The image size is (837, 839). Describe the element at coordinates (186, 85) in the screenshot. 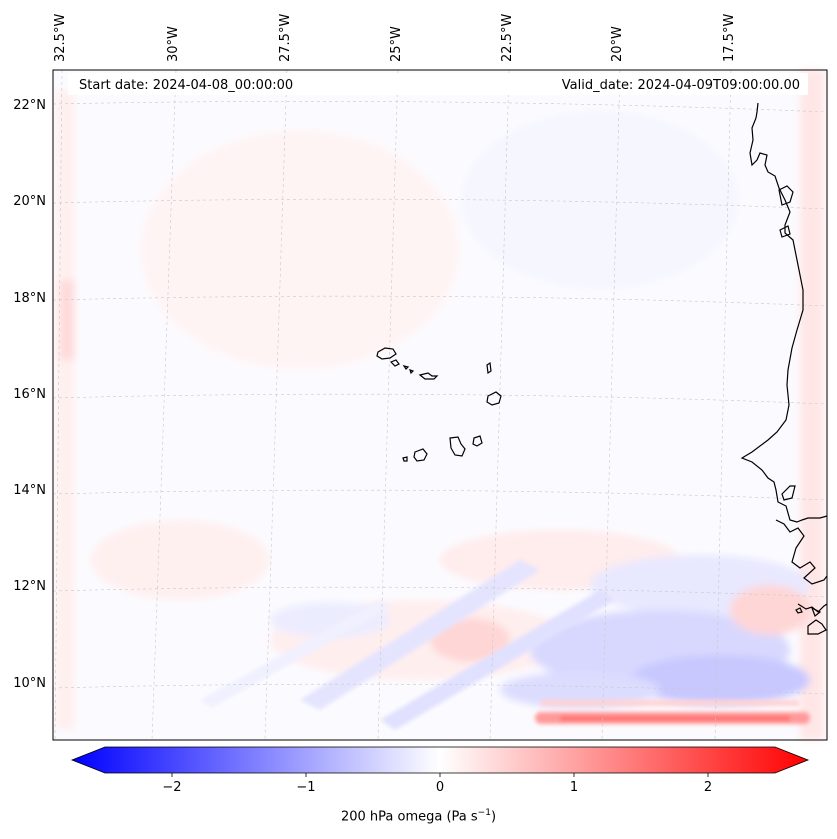

I see `start-date-label: Start date: 2024-04-08_00:00:00` at that location.